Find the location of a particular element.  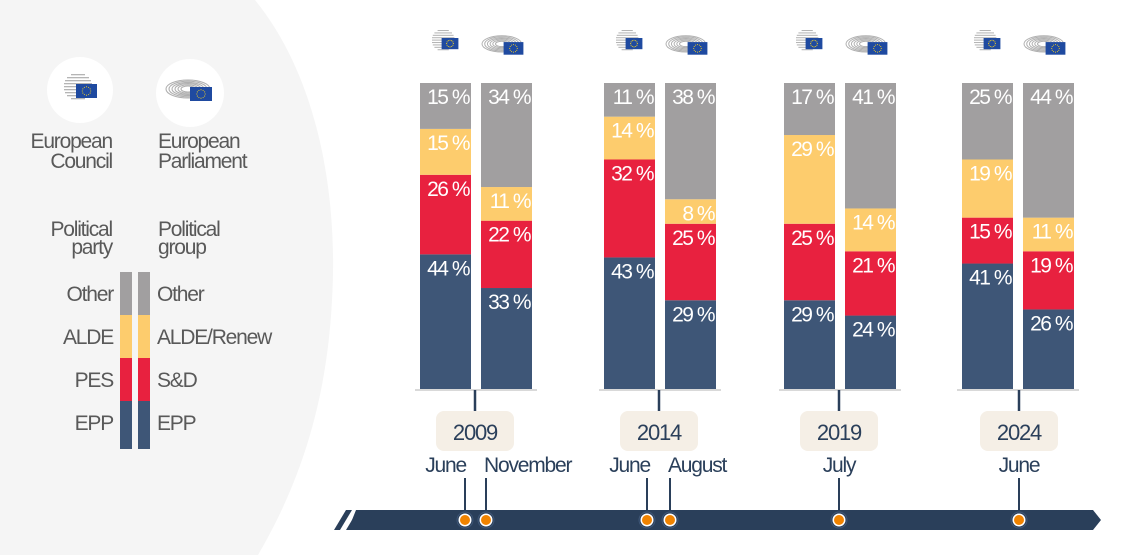

data-label: 26 % is located at coordinates (1051, 323).